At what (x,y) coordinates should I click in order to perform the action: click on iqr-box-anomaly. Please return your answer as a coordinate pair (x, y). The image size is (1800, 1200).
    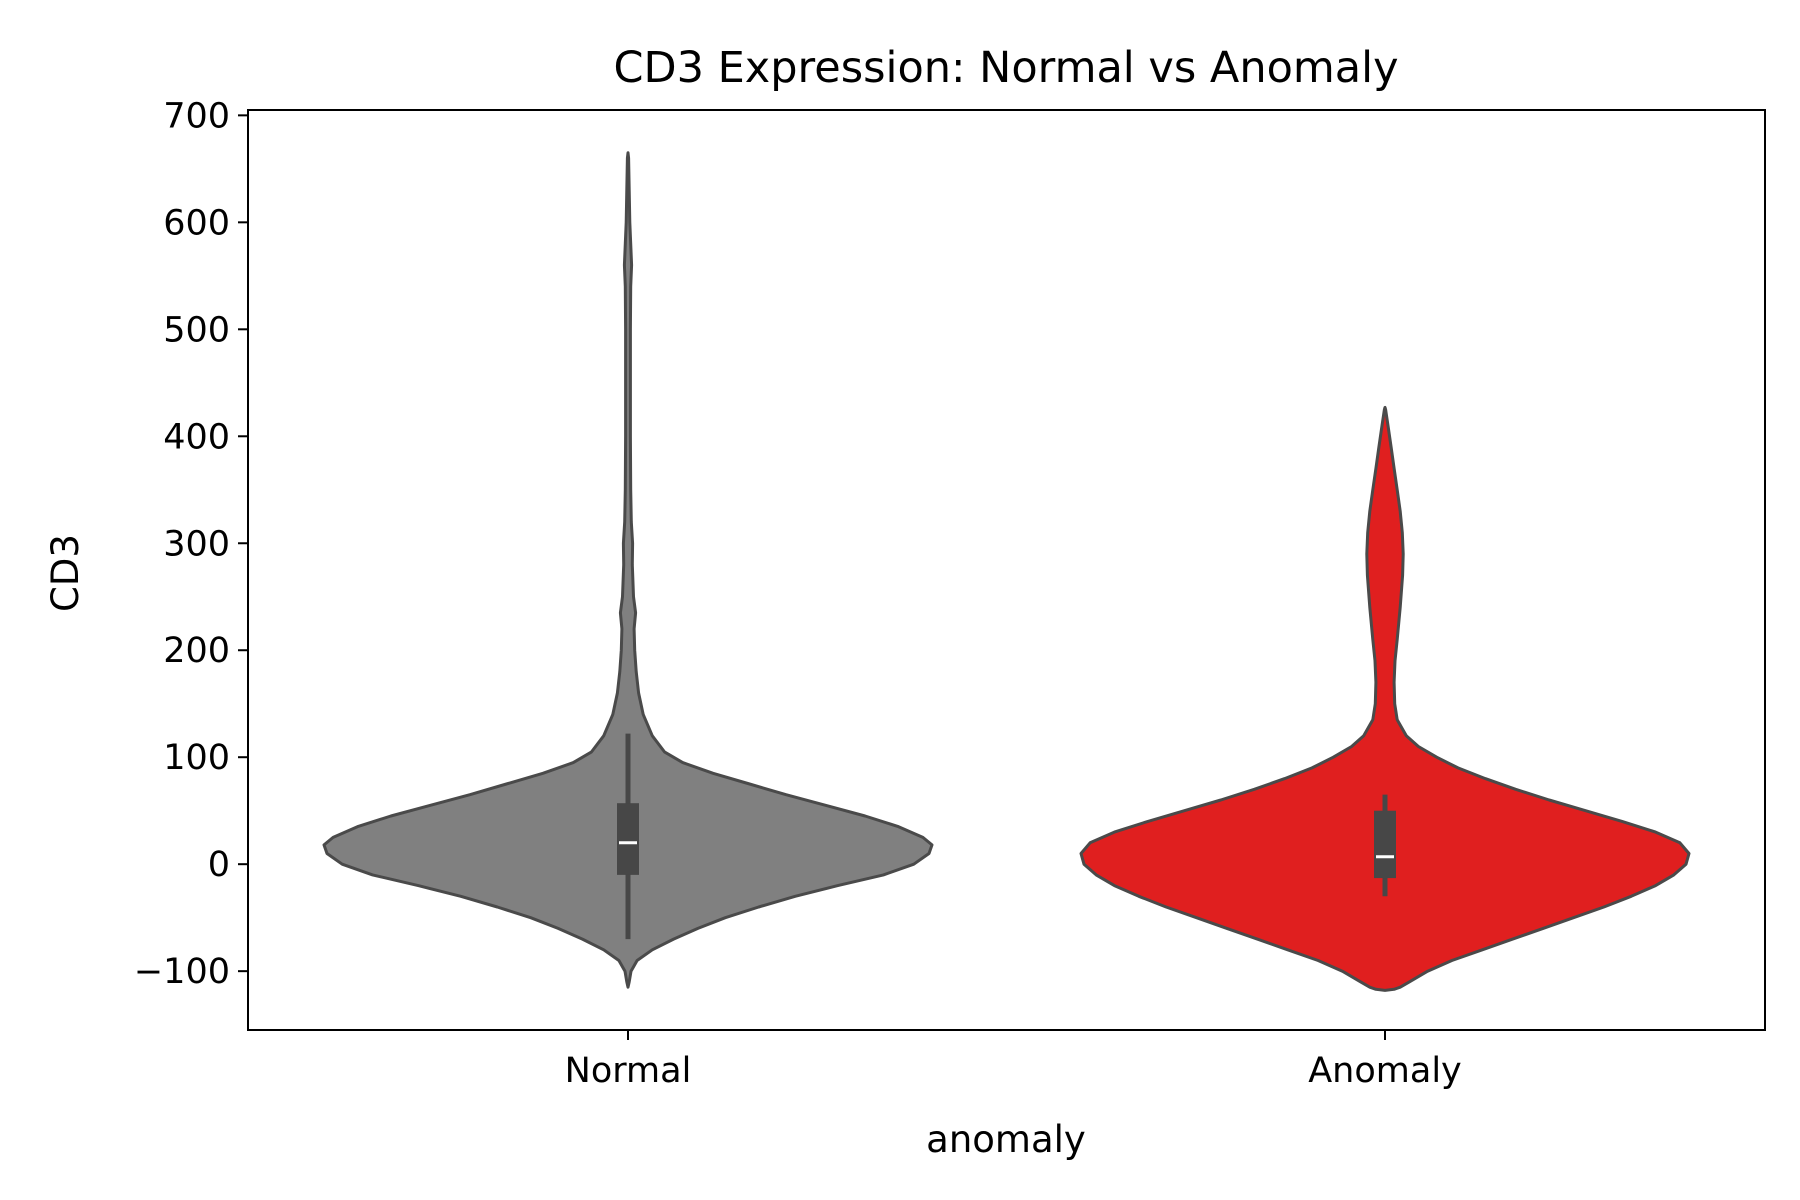
    Looking at the image, I should click on (1385, 844).